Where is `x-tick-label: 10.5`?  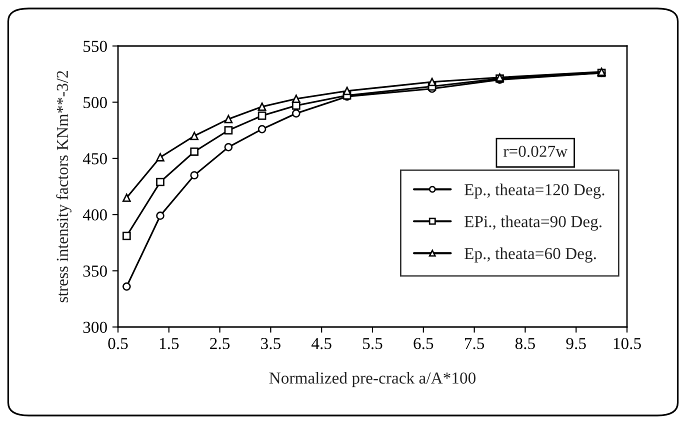 x-tick-label: 10.5 is located at coordinates (627, 344).